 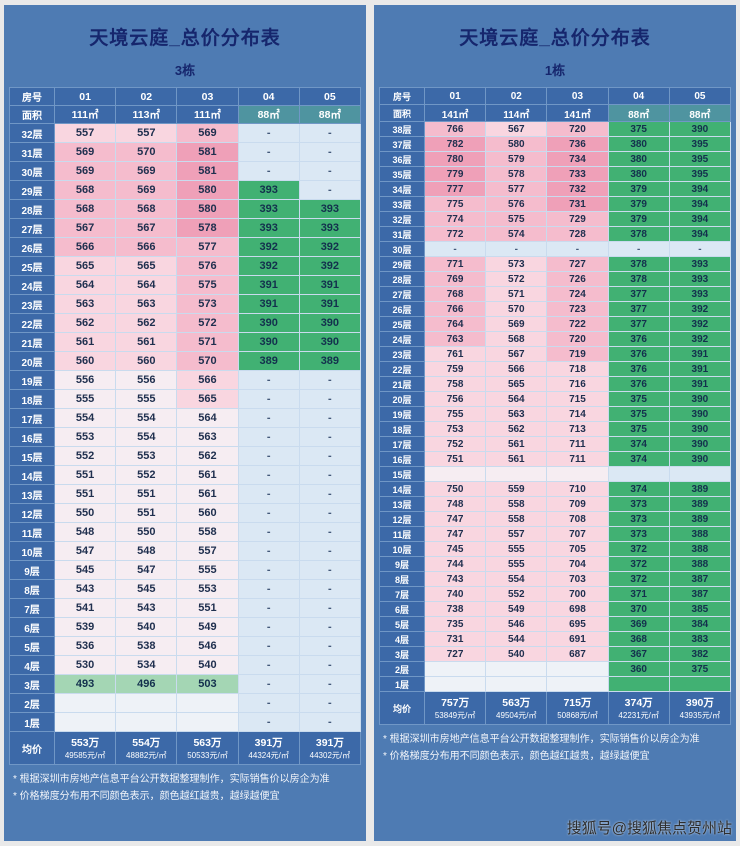 What do you see at coordinates (638, 369) in the screenshot?
I see `price-cell: 376` at bounding box center [638, 369].